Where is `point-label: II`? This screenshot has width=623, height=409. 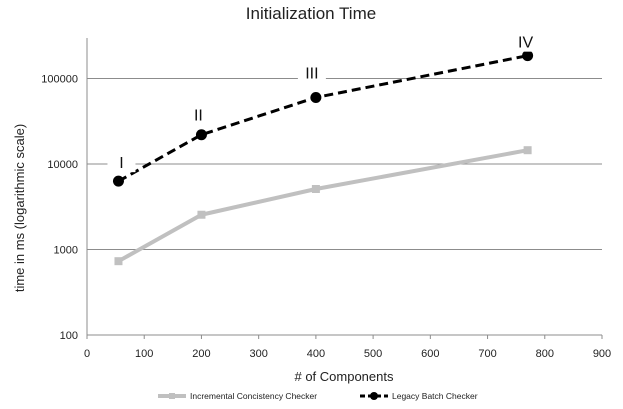
point-label: II is located at coordinates (198, 116).